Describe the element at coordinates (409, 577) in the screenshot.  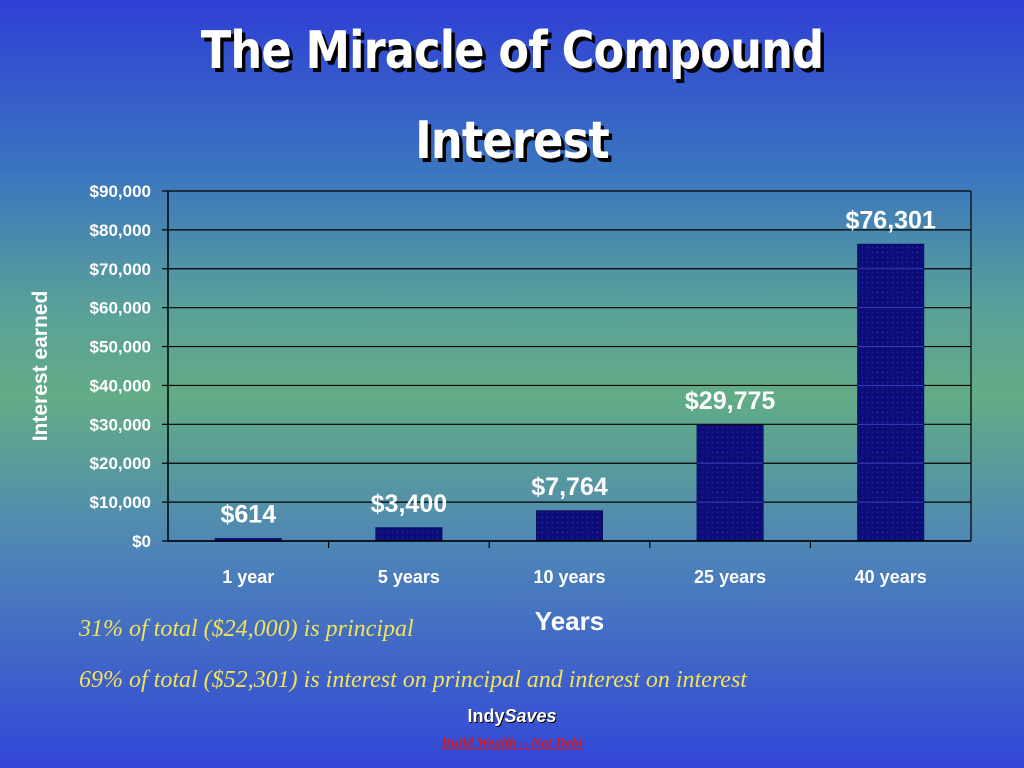
I see `x-tick-label: 5 years` at that location.